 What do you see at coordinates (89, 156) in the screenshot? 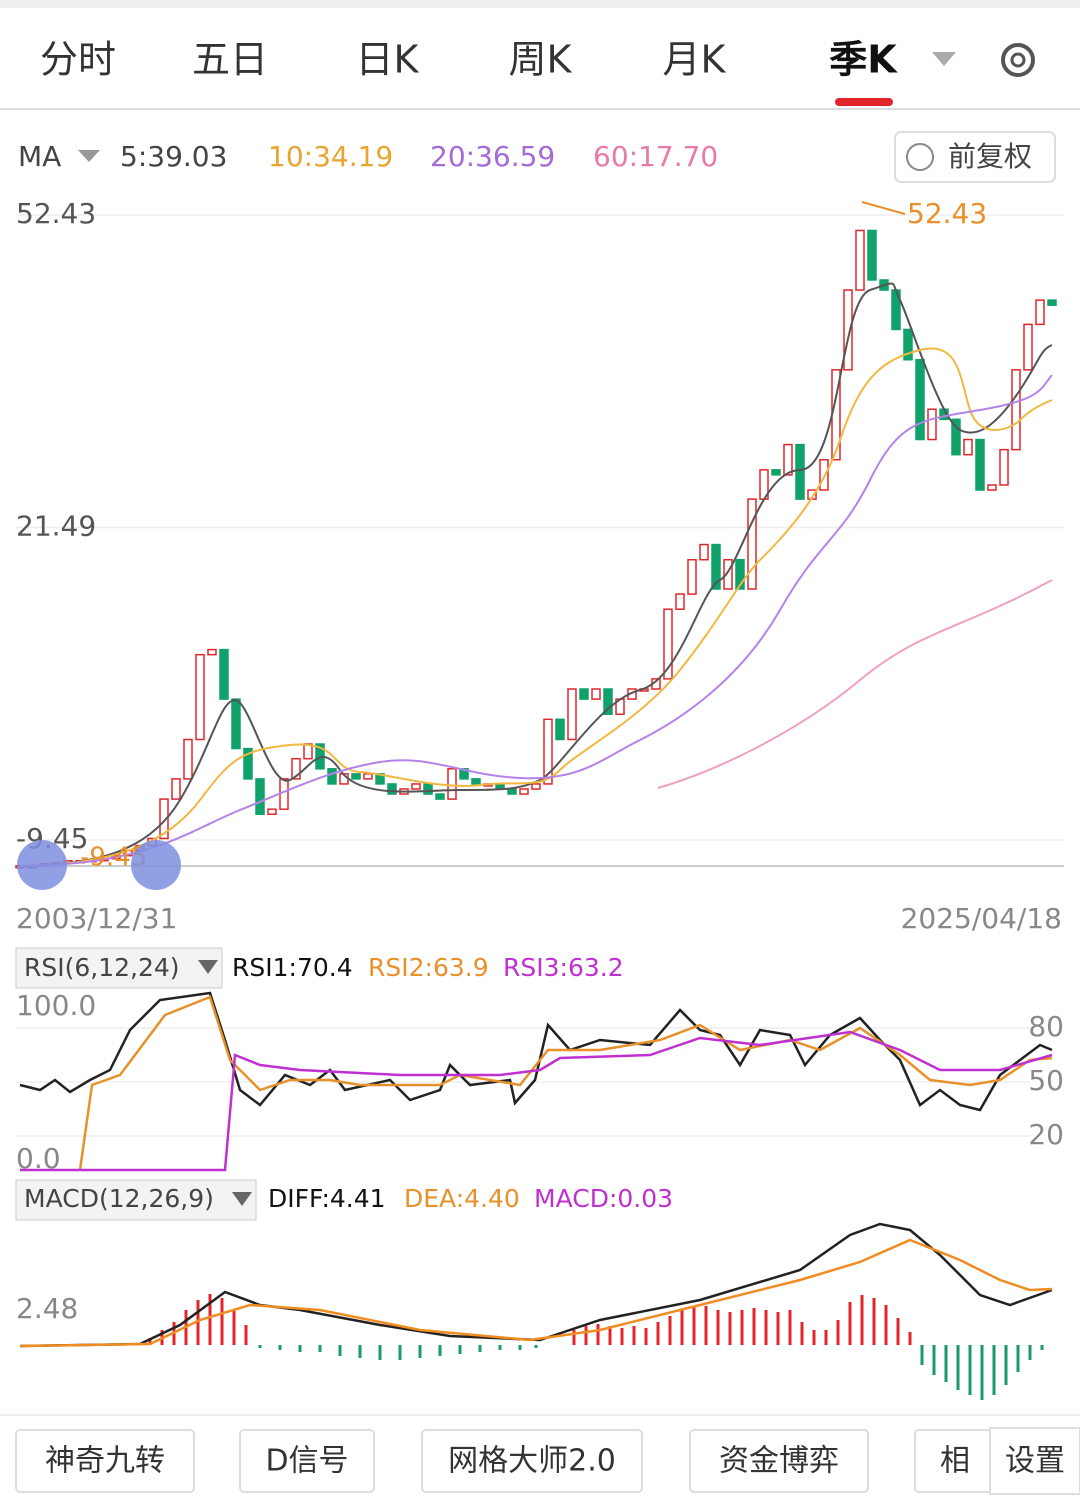
I see `ma-arrow` at bounding box center [89, 156].